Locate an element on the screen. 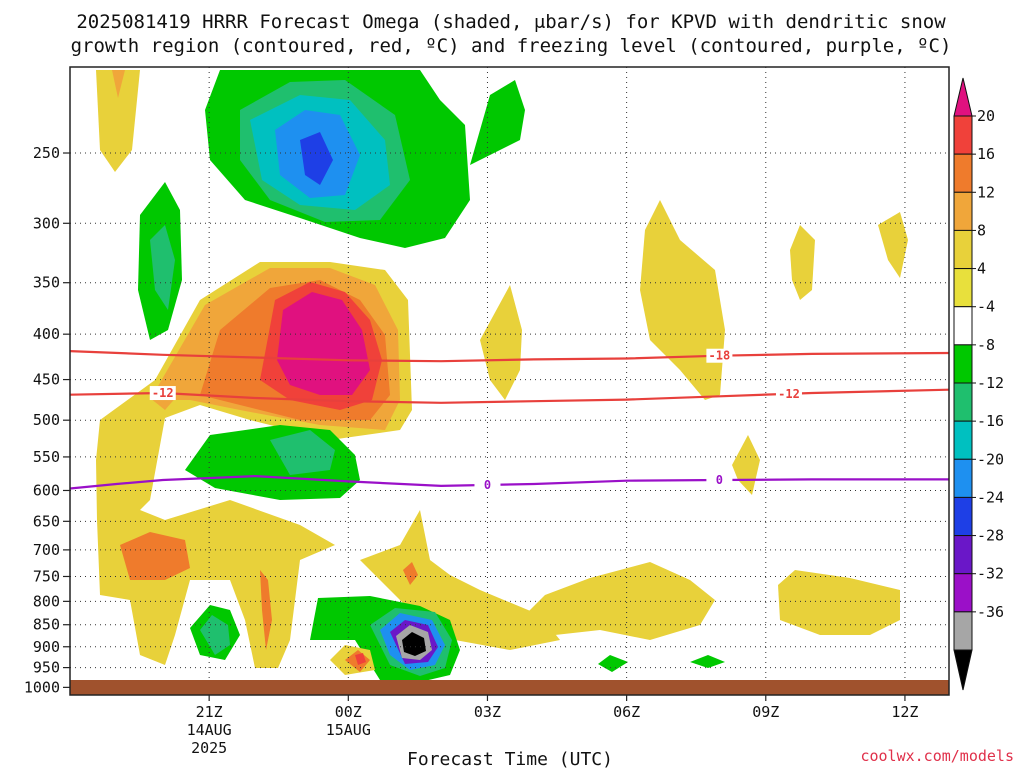 The width and height of the screenshot is (1024, 768). x-tick-label: 09Z is located at coordinates (765, 712).